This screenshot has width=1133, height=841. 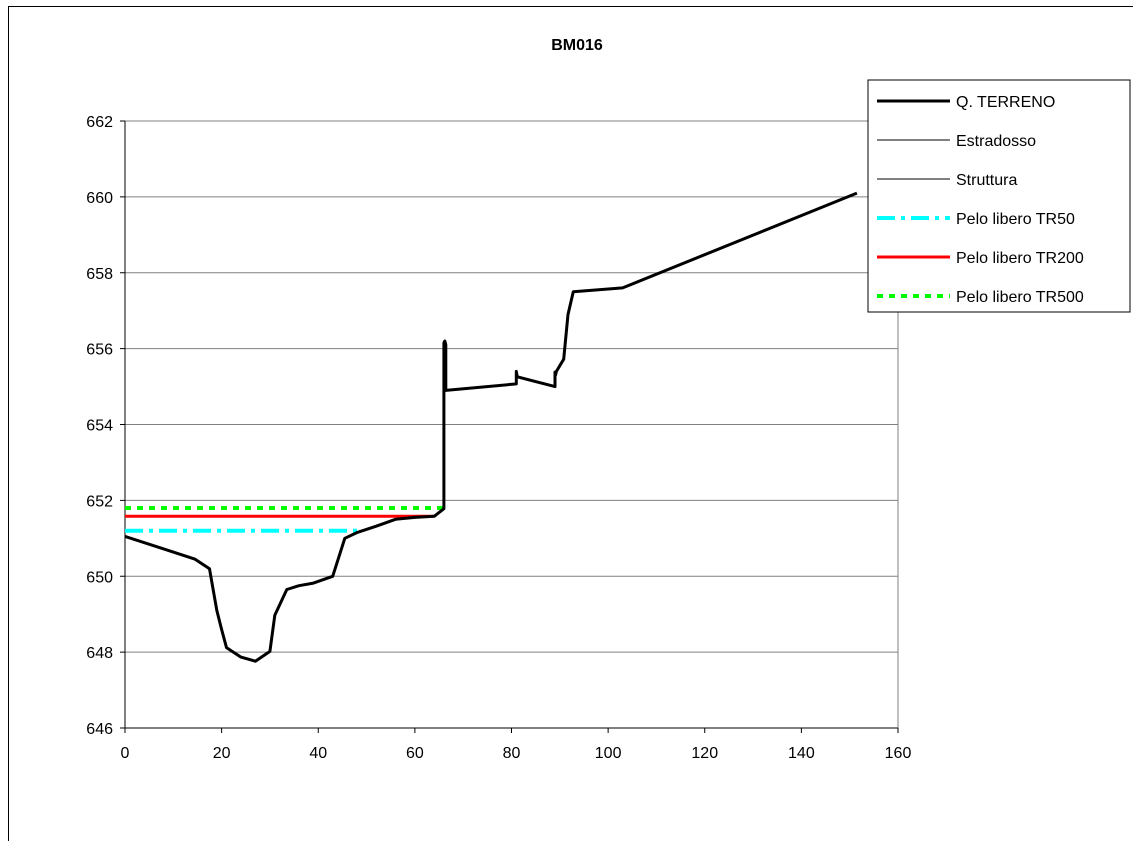 What do you see at coordinates (1020, 258) in the screenshot?
I see `legend-label: Pelo libero TR200` at bounding box center [1020, 258].